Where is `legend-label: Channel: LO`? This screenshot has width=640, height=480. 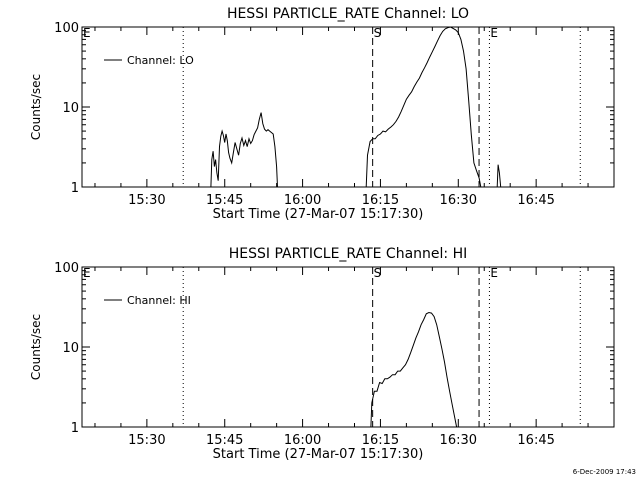 legend-label: Channel: LO is located at coordinates (160, 60).